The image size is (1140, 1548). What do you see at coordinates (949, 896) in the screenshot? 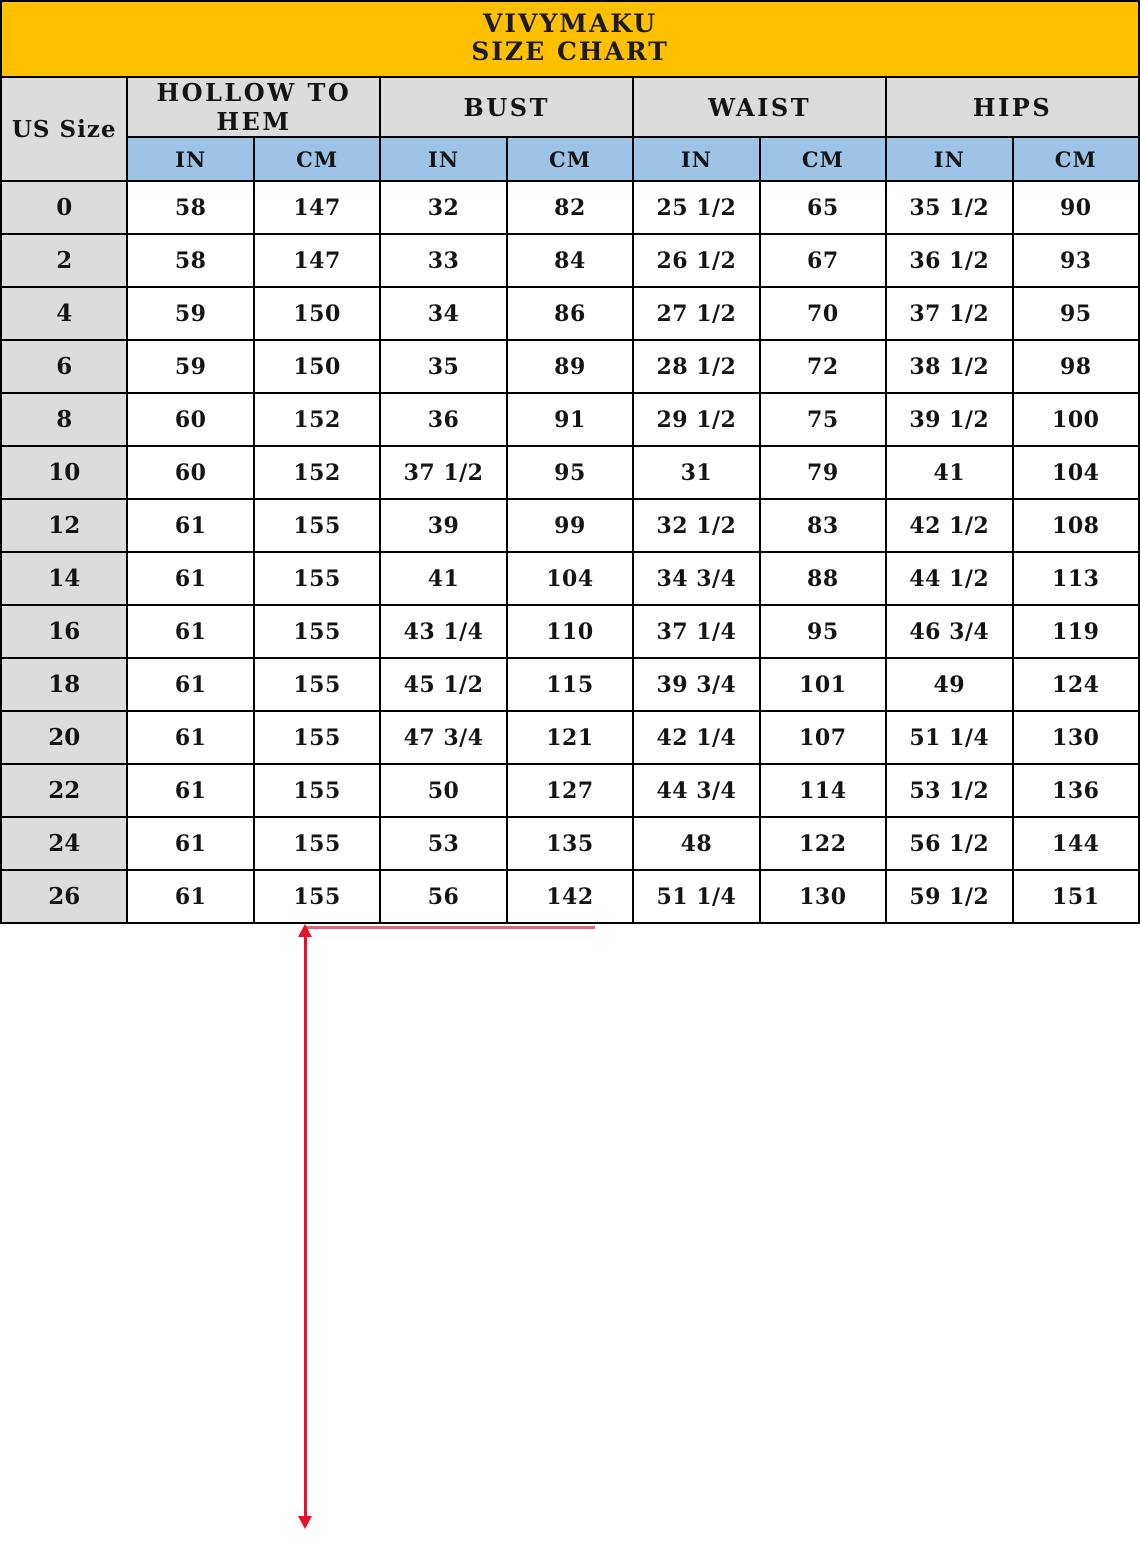
I see `row-cell: 59 1/2` at bounding box center [949, 896].